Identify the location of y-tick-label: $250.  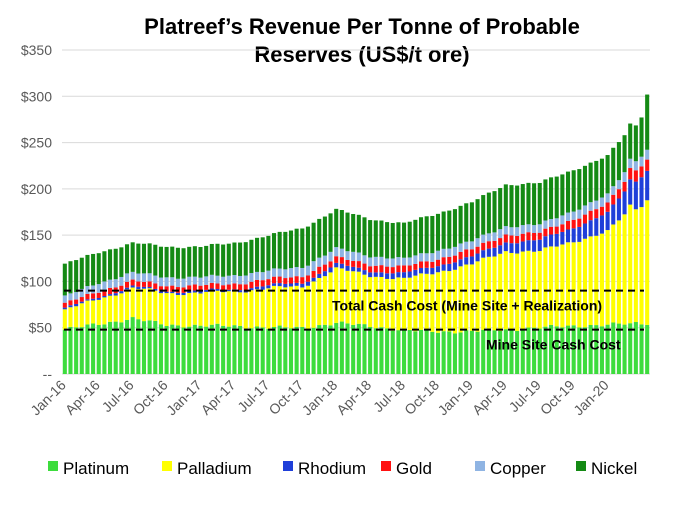
(36, 143).